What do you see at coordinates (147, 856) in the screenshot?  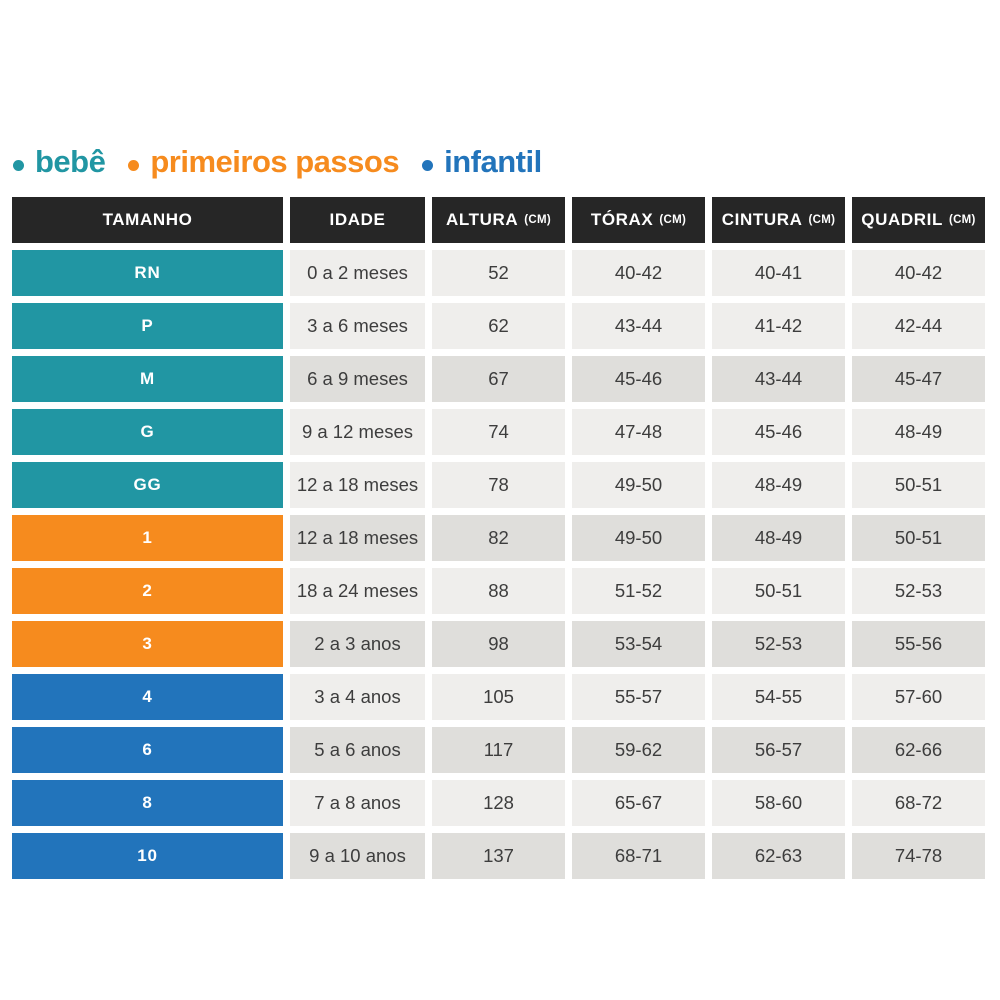 I see `size-cell-10: 10` at bounding box center [147, 856].